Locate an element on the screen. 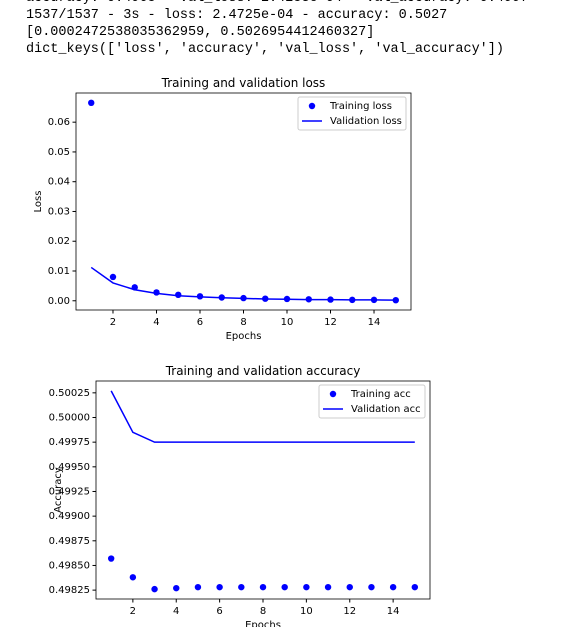  y-tick-label: 0.06 is located at coordinates (59, 122).